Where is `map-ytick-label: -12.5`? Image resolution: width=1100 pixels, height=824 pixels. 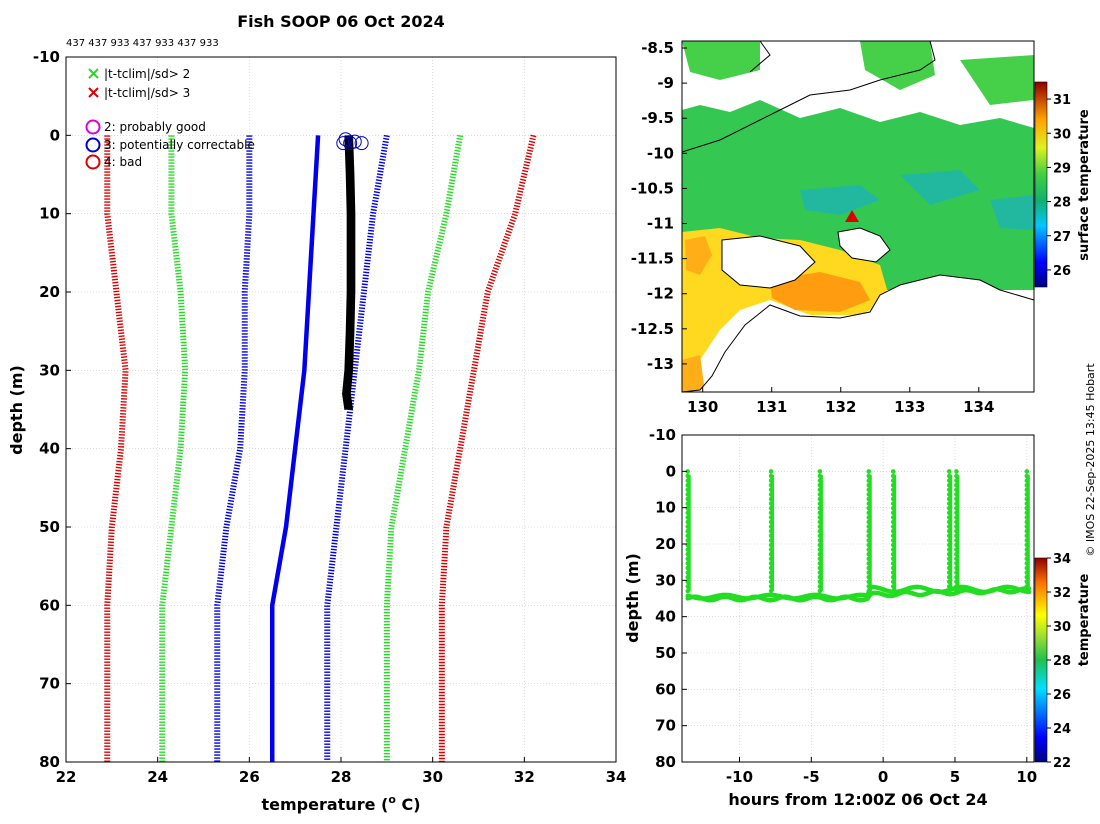
map-ytick-label: -12.5 is located at coordinates (652, 329).